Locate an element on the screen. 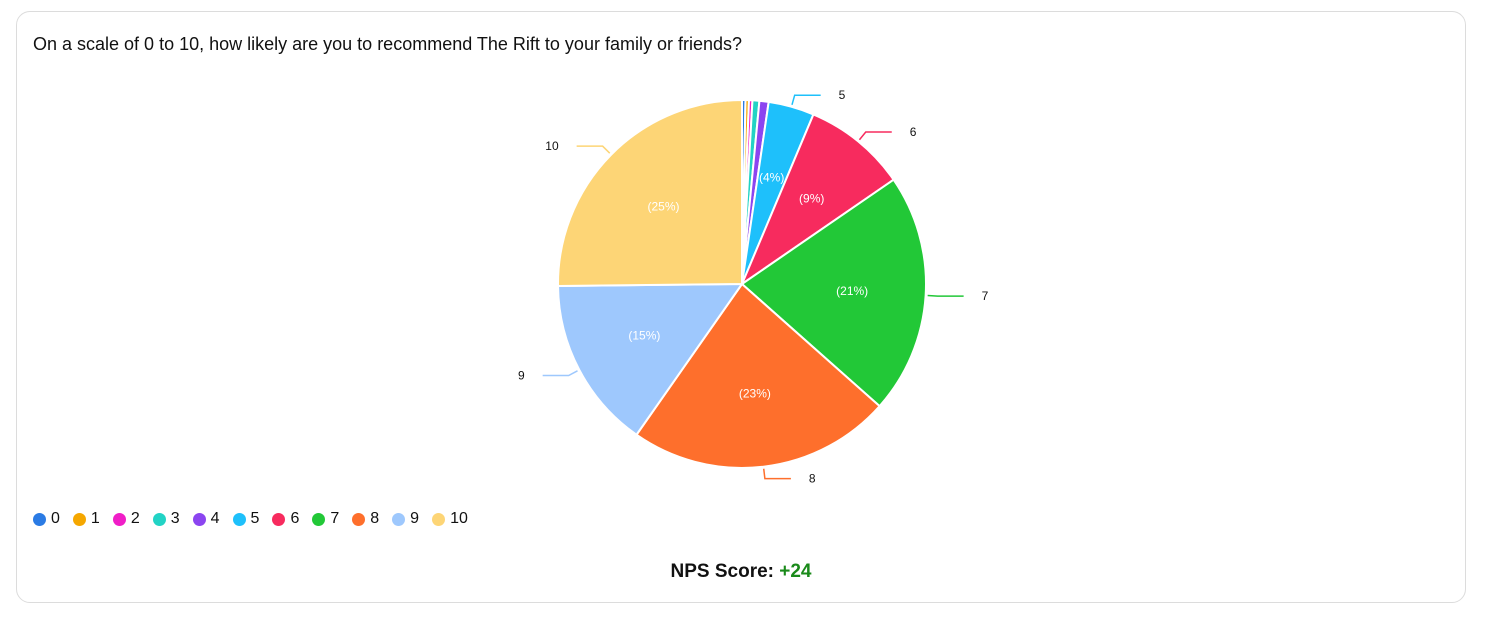  legend-item-0: 0 is located at coordinates (46, 519).